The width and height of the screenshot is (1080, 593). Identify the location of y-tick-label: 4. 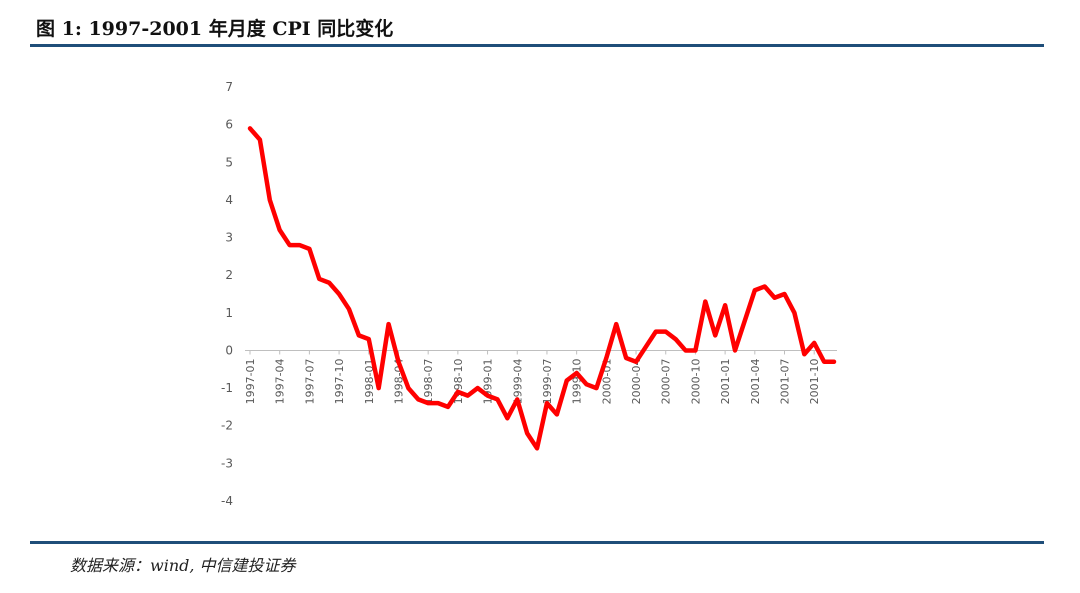
(229, 200).